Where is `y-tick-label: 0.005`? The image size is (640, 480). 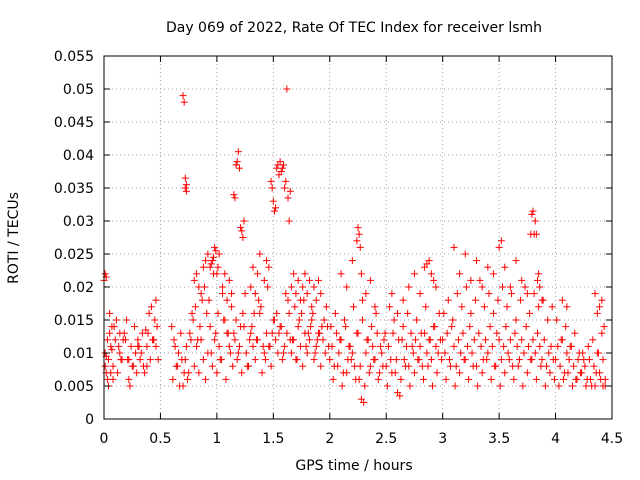
y-tick-label: 0.005 is located at coordinates (74, 387).